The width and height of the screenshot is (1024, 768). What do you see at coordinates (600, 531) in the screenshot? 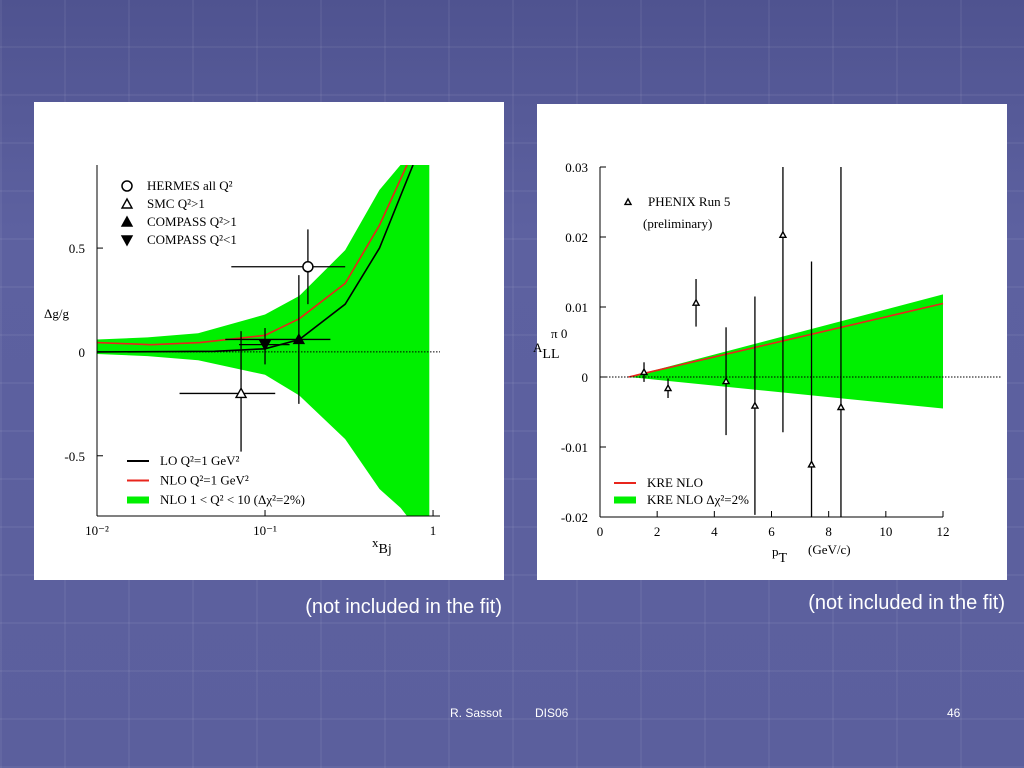
I see `x-tick-label: 0` at bounding box center [600, 531].